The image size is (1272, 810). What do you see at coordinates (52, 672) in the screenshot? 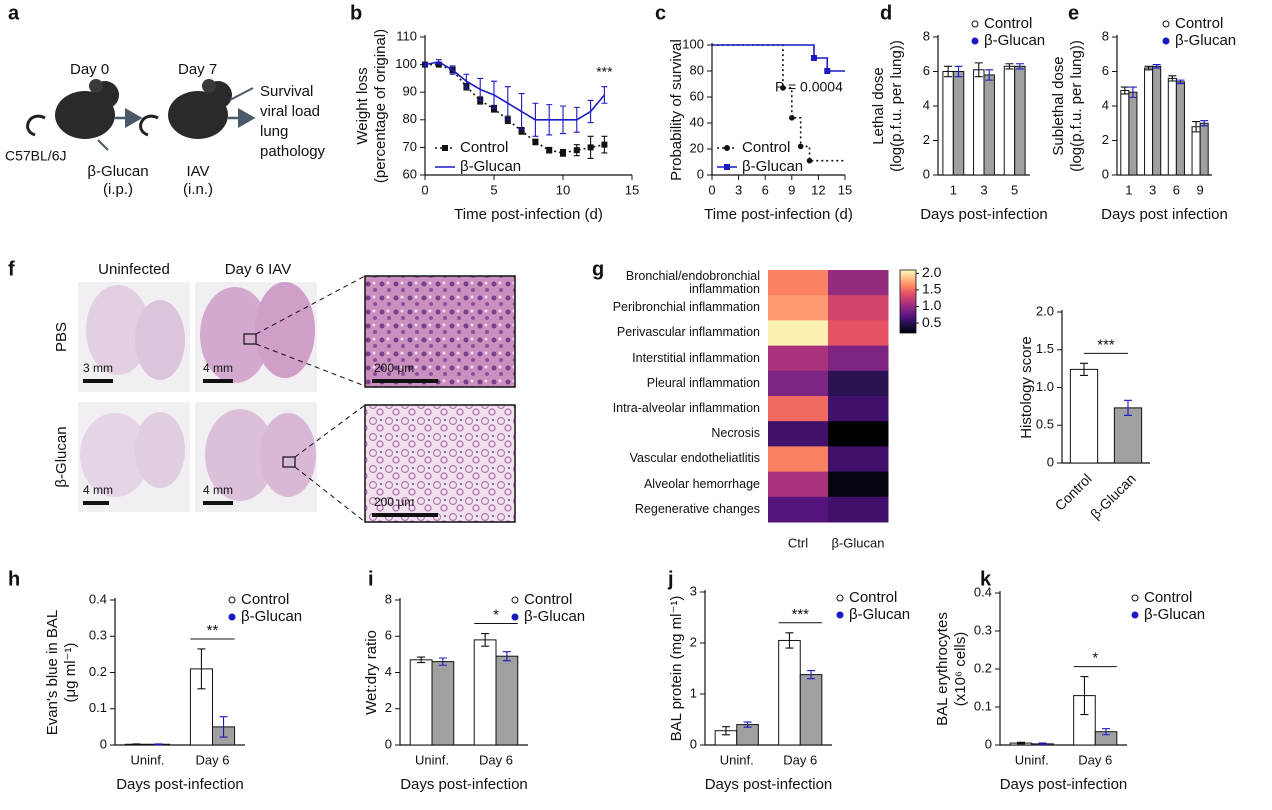
I see `y-axis-label: Evan's blue in BAL` at bounding box center [52, 672].